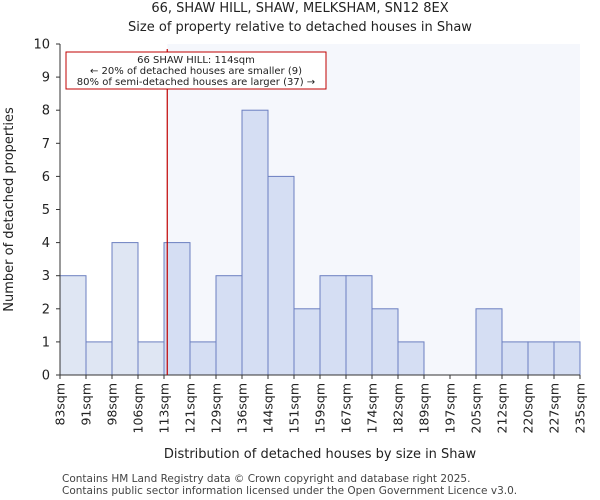  What do you see at coordinates (424, 408) in the screenshot?
I see `x-tick-label: 189sqm` at bounding box center [424, 408].